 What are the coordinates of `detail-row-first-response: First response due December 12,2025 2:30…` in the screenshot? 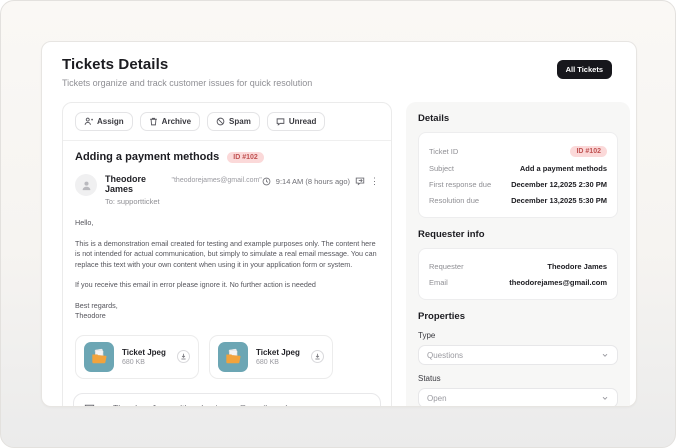 It's located at (518, 184).